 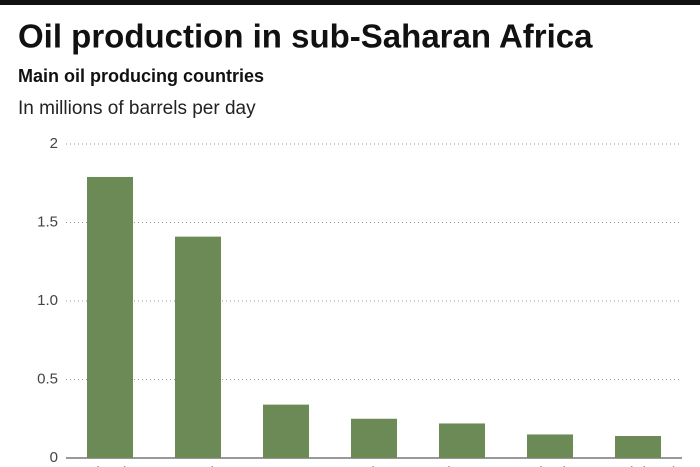 What do you see at coordinates (305, 36) in the screenshot?
I see `chart-title: Oil production in sub-Saharan Africa` at bounding box center [305, 36].